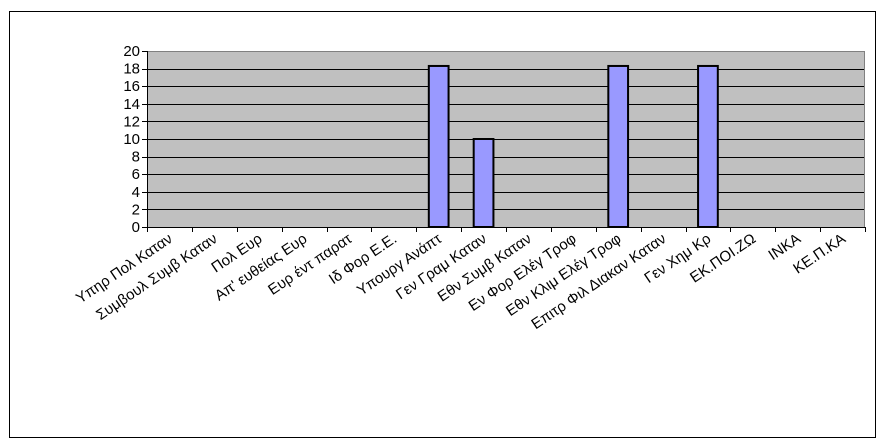 This screenshot has width=887, height=440. Describe the element at coordinates (131, 104) in the screenshot. I see `y-tick-label: 14` at that location.